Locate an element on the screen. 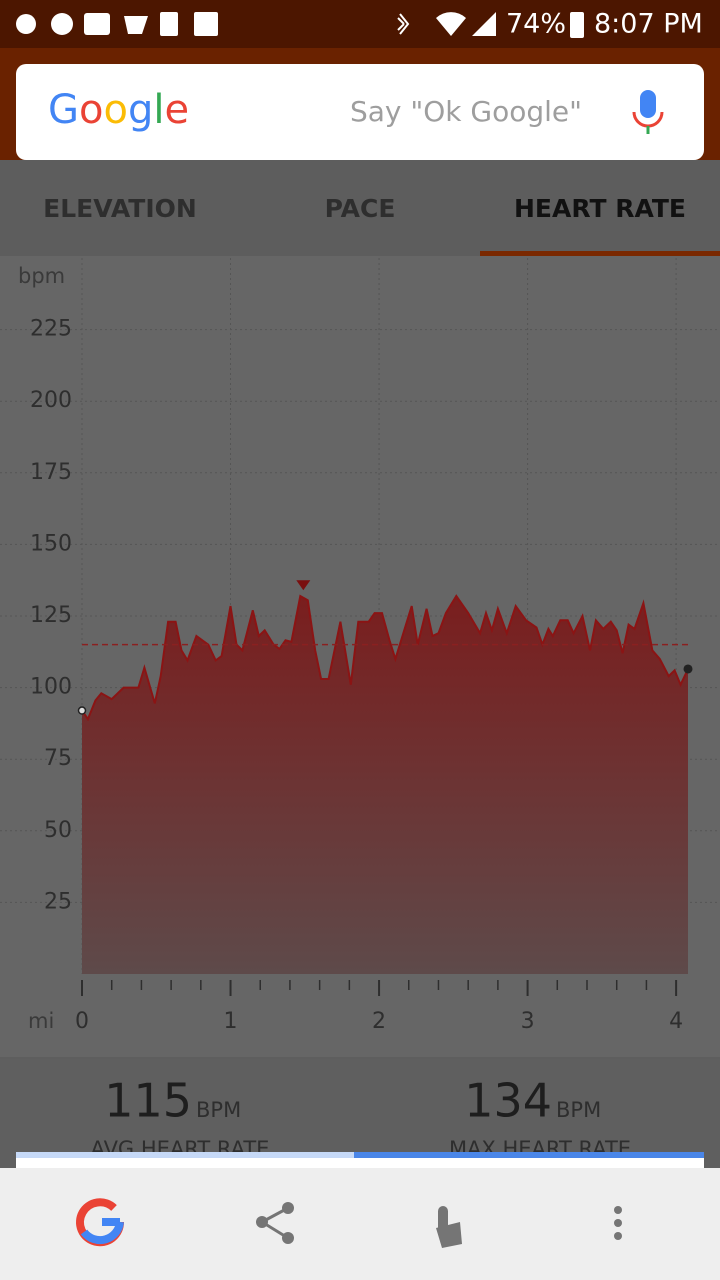  battery-percent: 74% is located at coordinates (536, 24).